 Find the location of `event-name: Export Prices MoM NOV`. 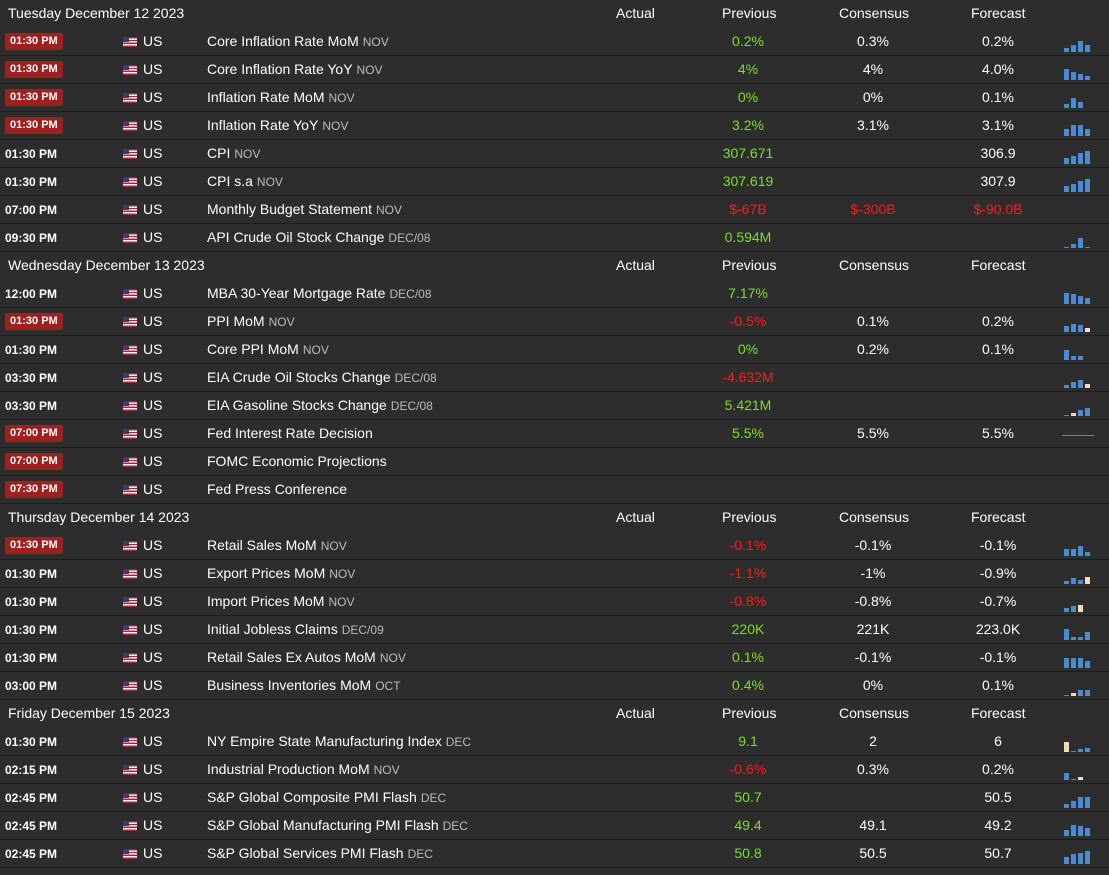

event-name: Export Prices MoM NOV is located at coordinates (281, 573).